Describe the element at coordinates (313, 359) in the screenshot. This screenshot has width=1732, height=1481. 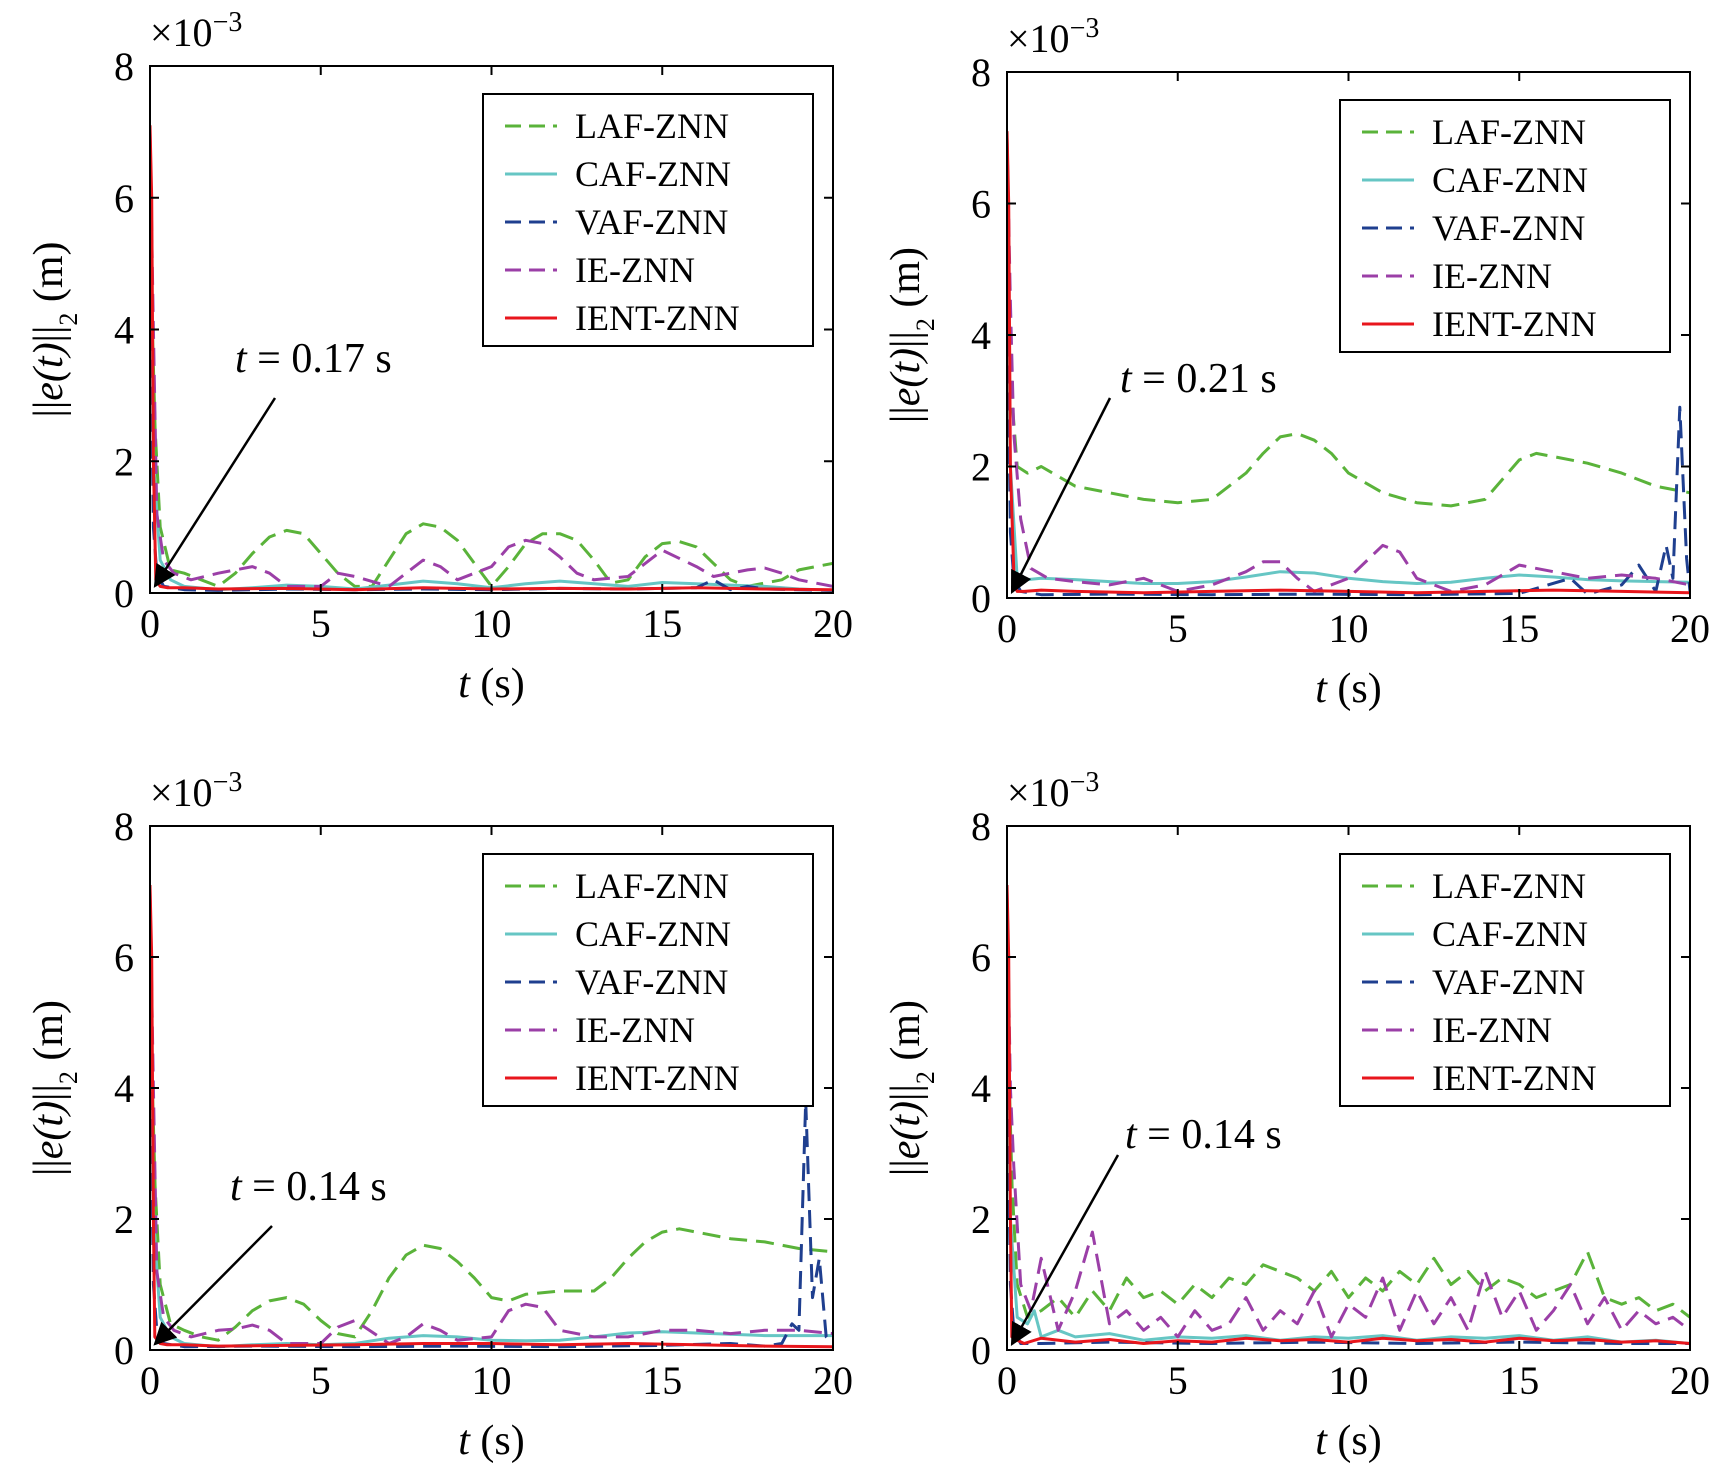
I see `annotation-text: t = 0.17 s` at that location.